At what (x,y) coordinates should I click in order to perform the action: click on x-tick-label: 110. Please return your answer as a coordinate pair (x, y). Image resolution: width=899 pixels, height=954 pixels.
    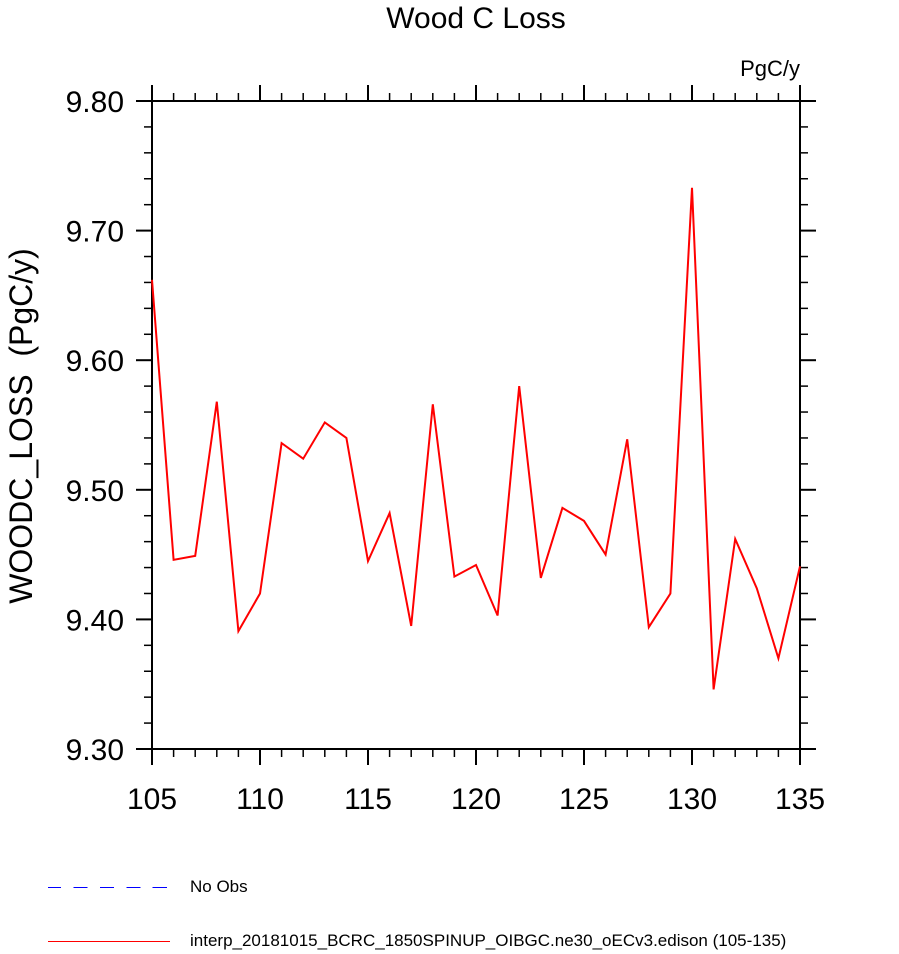
    Looking at the image, I should click on (260, 799).